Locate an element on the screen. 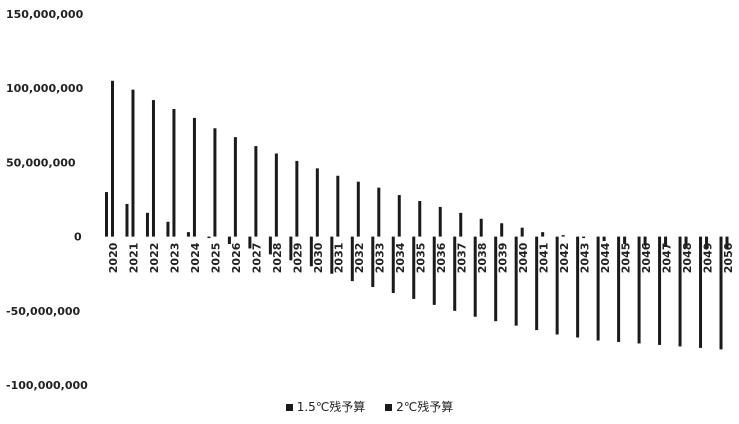 The image size is (739, 424). x-tick-label: 2038 is located at coordinates (482, 258).